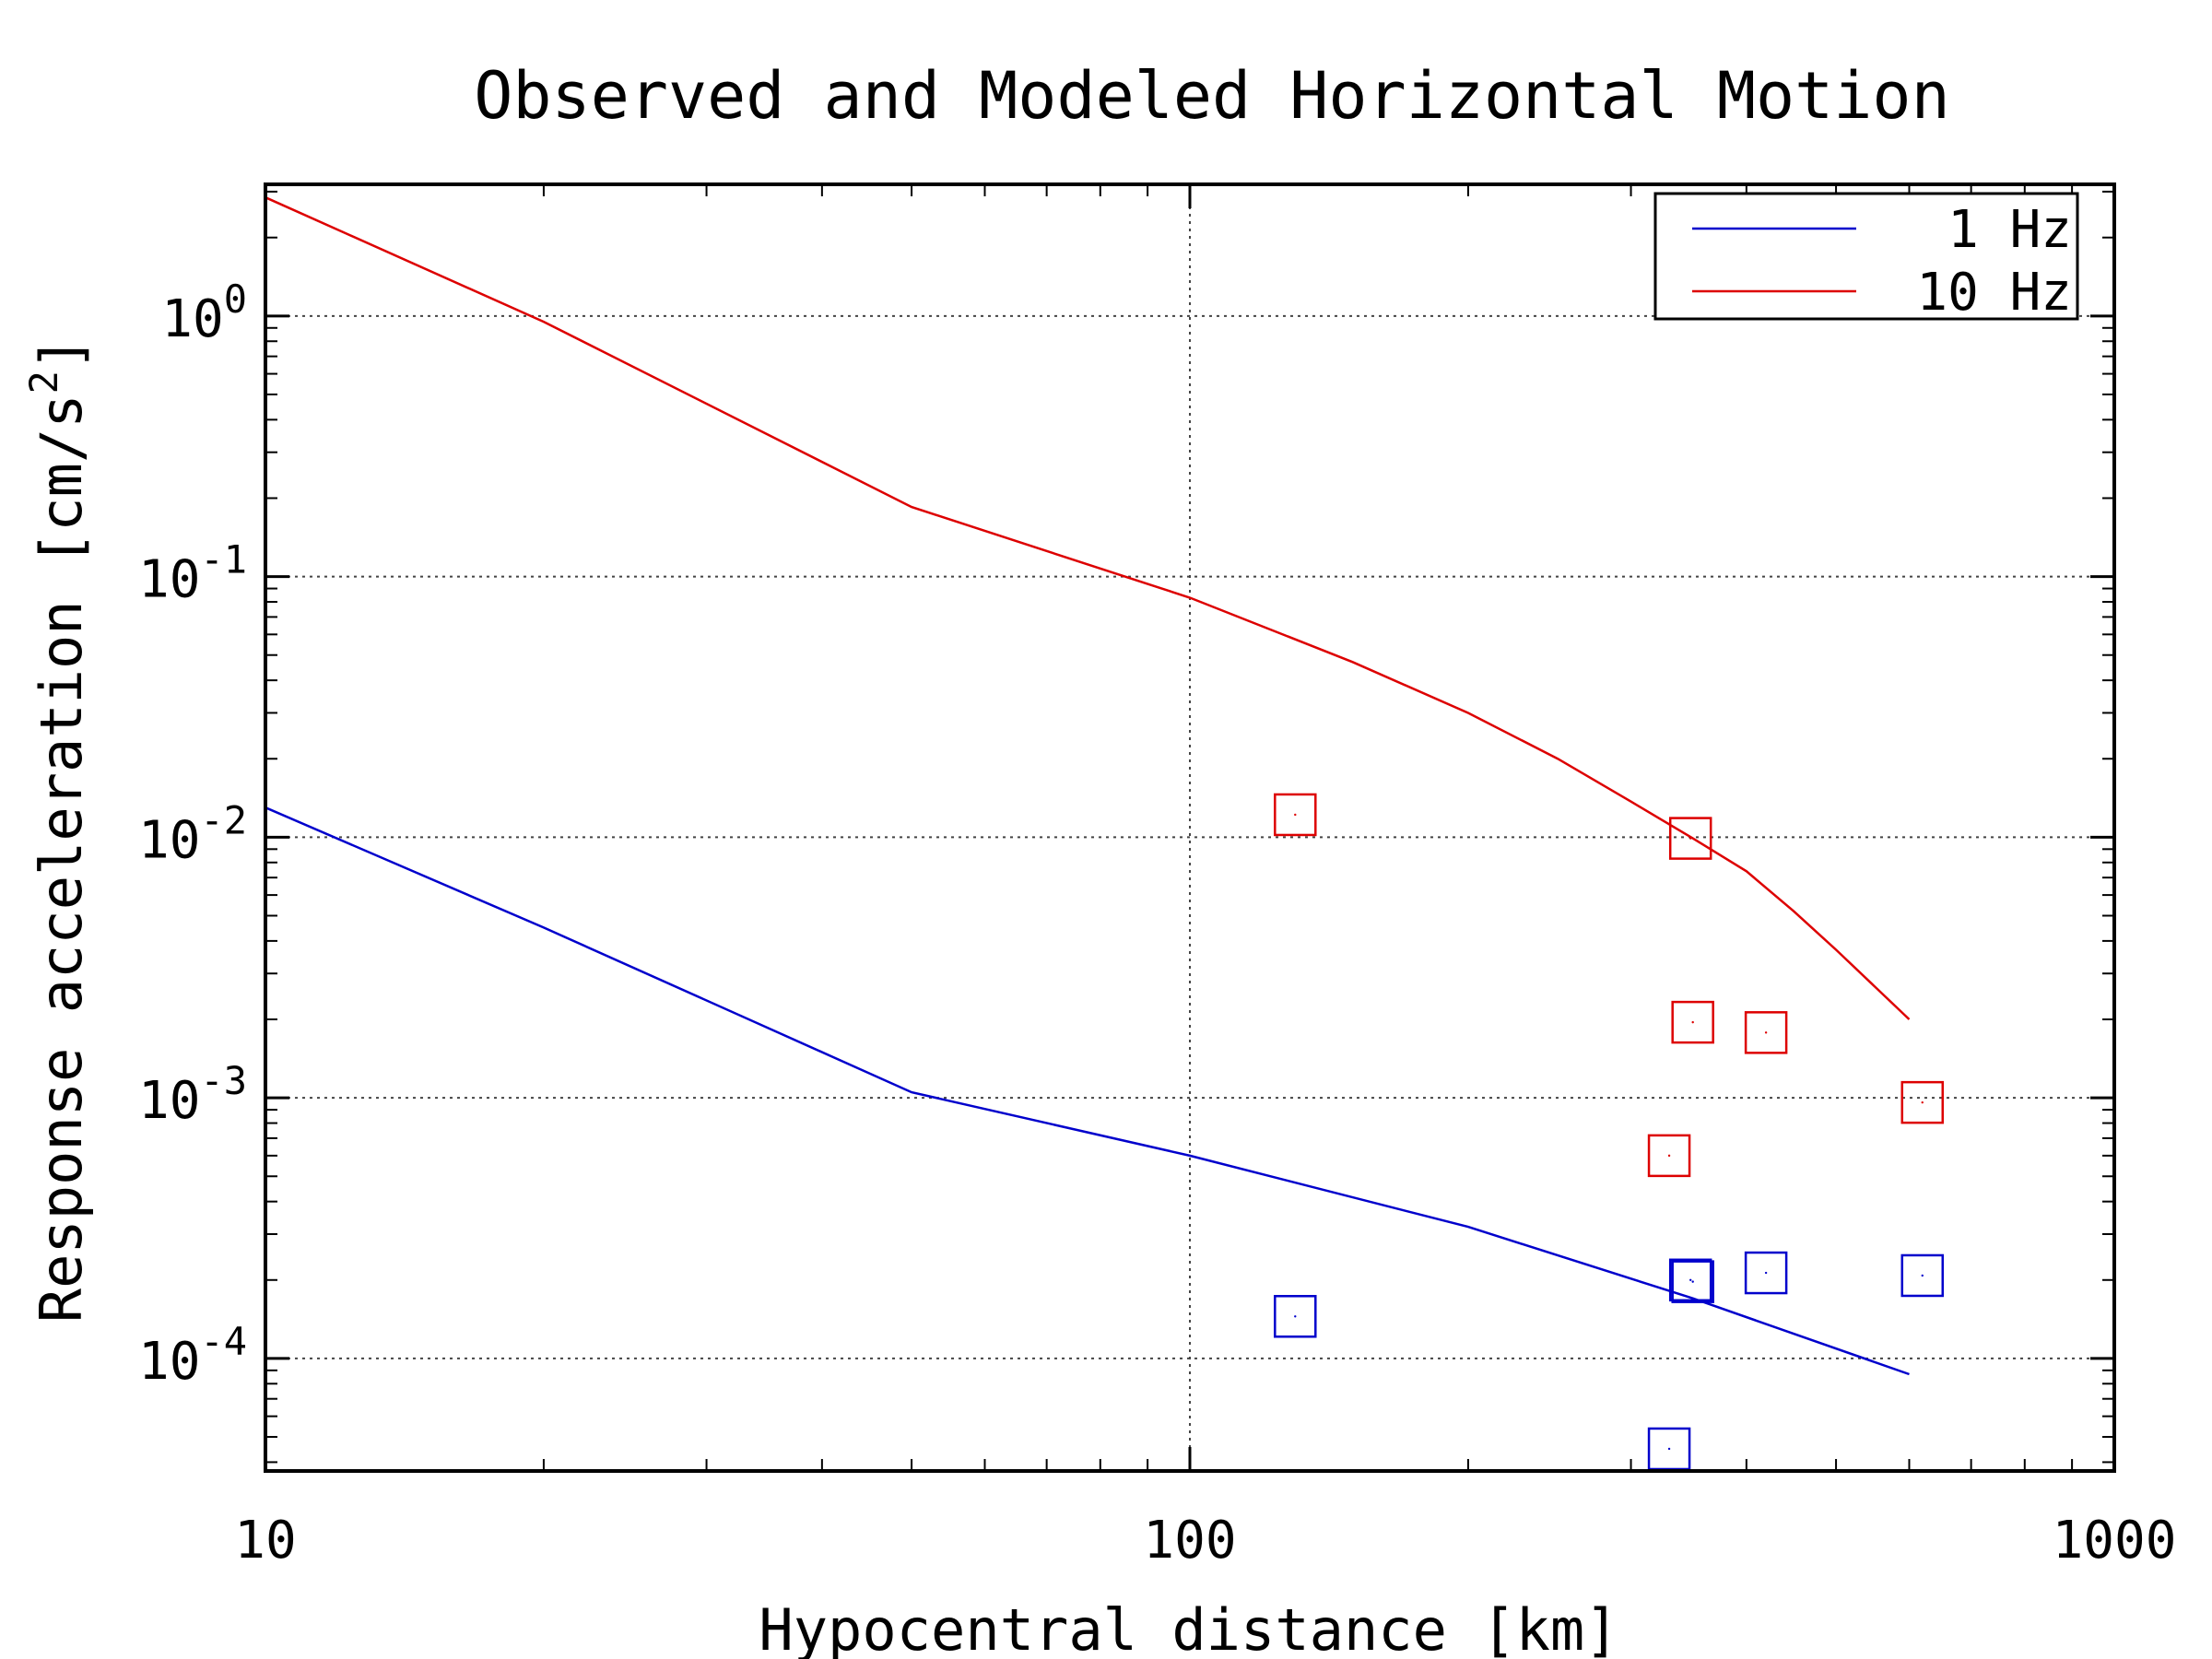 The width and height of the screenshot is (2212, 1659). I want to click on x-tick-label-1: 100, so click(1189, 1541).